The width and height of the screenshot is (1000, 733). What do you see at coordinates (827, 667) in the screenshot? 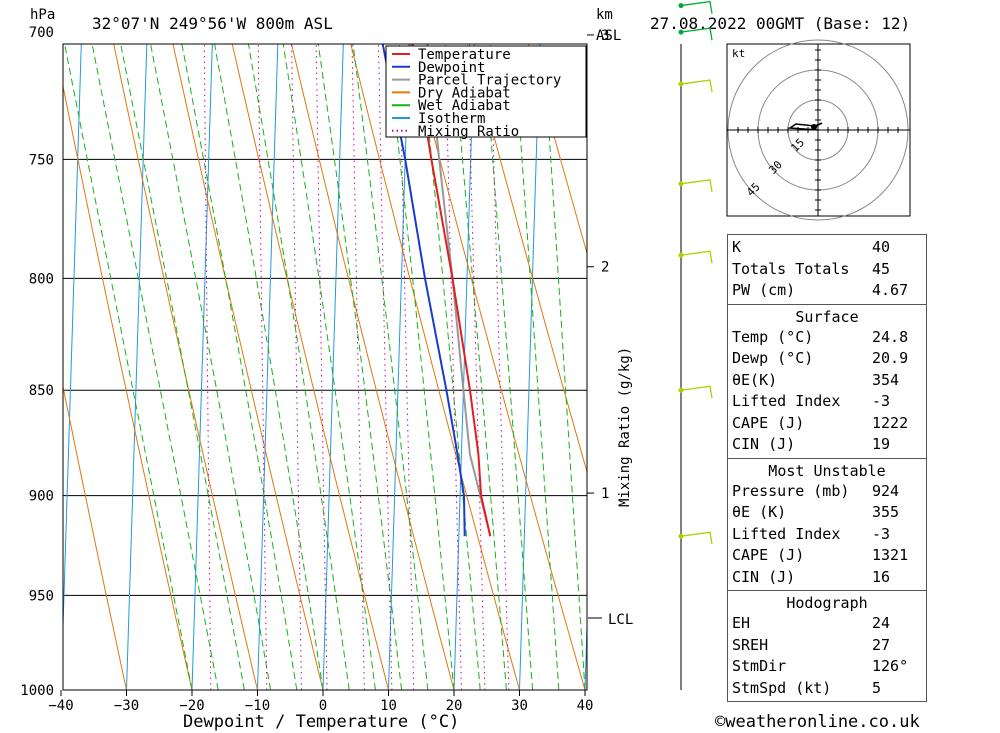
I see `hodograph-stat-row: StmDir 126°` at bounding box center [827, 667].